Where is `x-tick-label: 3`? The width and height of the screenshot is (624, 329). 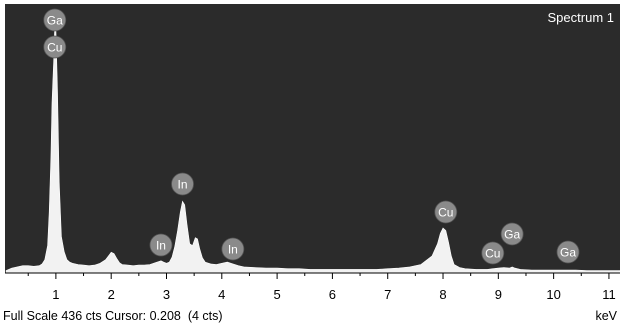
x-tick-label: 3 is located at coordinates (166, 294).